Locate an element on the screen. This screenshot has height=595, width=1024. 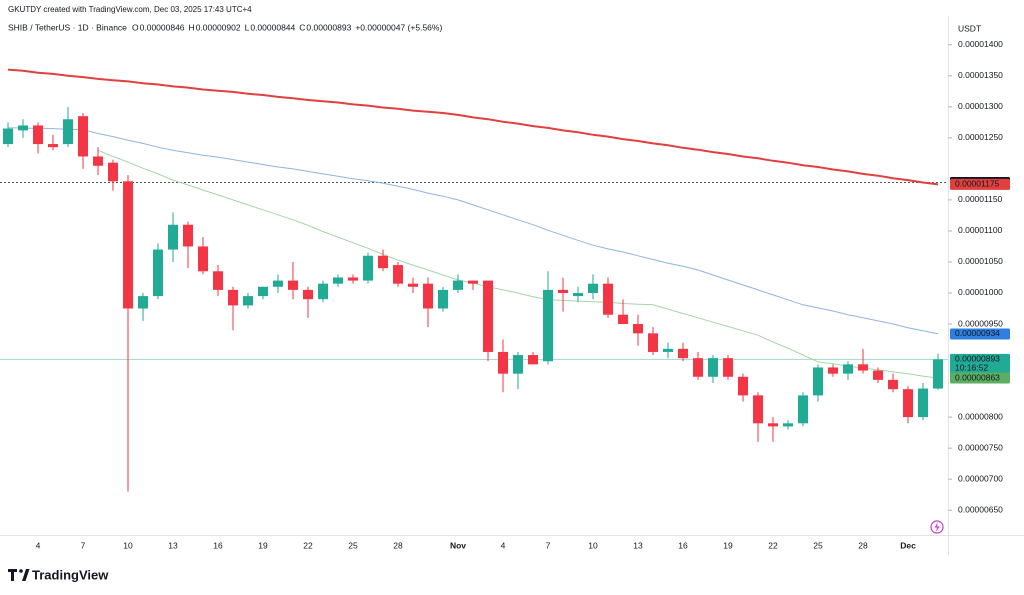
y-tick-label: 0.00000800 is located at coordinates (980, 416).